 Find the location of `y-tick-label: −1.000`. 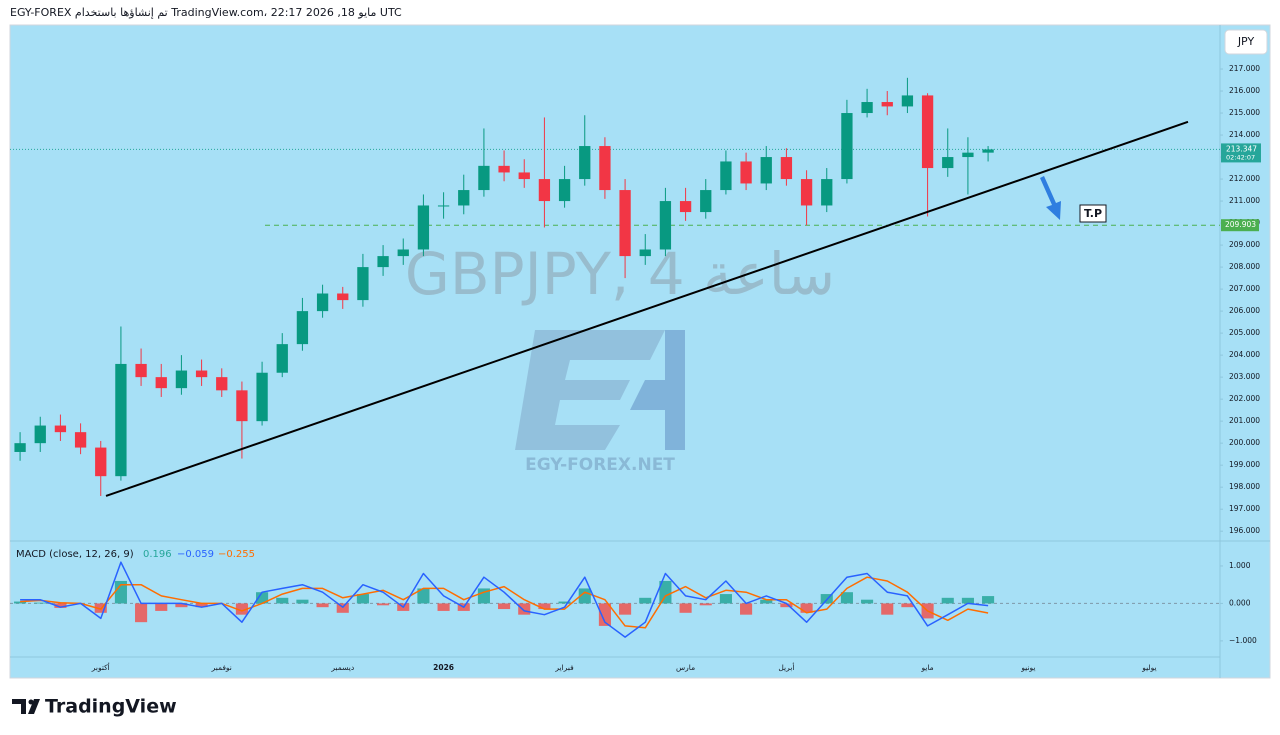

y-tick-label: −1.000 is located at coordinates (1243, 640).